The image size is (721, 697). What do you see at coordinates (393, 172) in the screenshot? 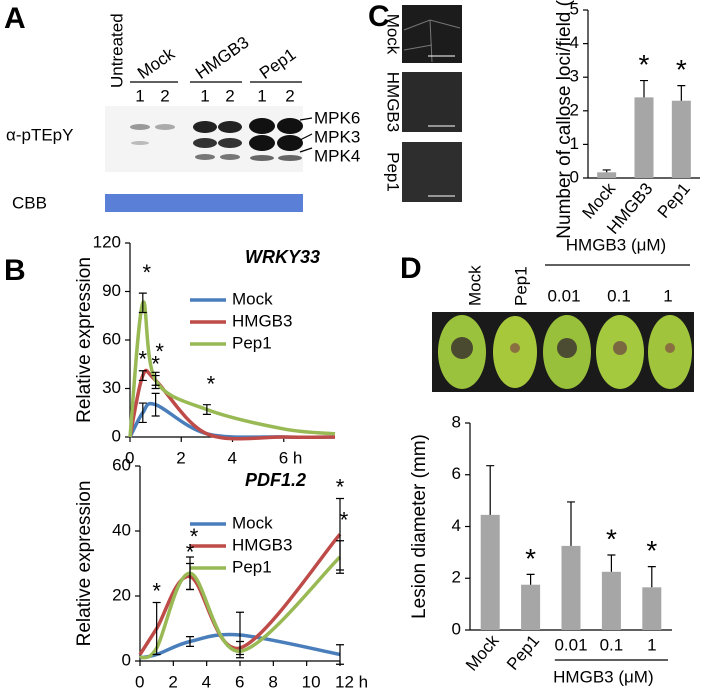
I see `micrograph-label: Pep1` at bounding box center [393, 172].